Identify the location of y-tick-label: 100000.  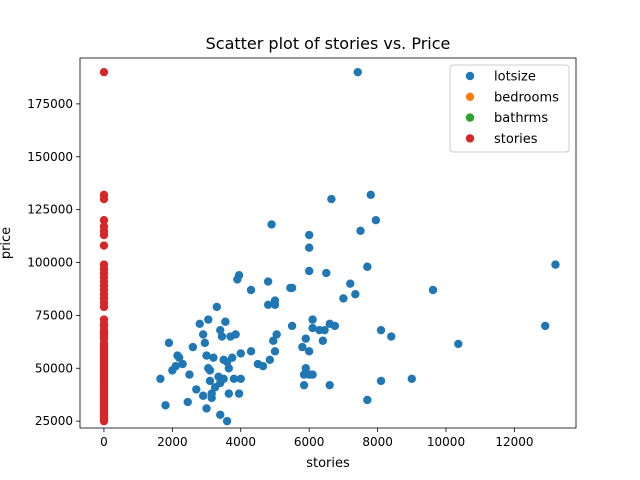
(50, 263).